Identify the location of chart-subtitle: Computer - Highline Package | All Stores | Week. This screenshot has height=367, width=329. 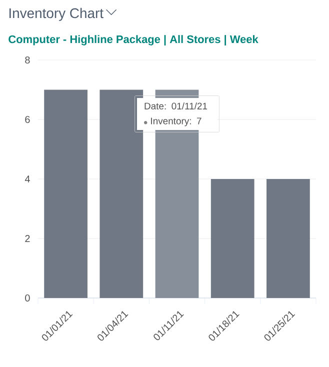
(133, 40).